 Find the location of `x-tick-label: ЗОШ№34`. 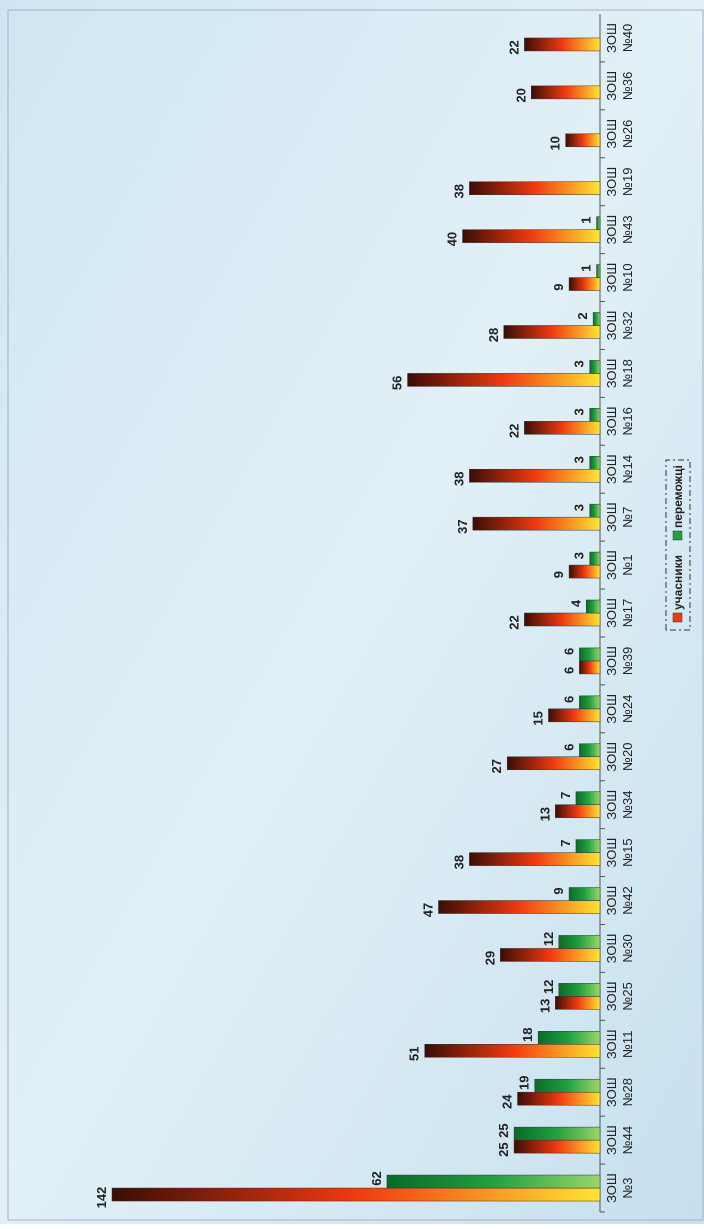

x-tick-label: ЗОШ№34 is located at coordinates (619, 805).